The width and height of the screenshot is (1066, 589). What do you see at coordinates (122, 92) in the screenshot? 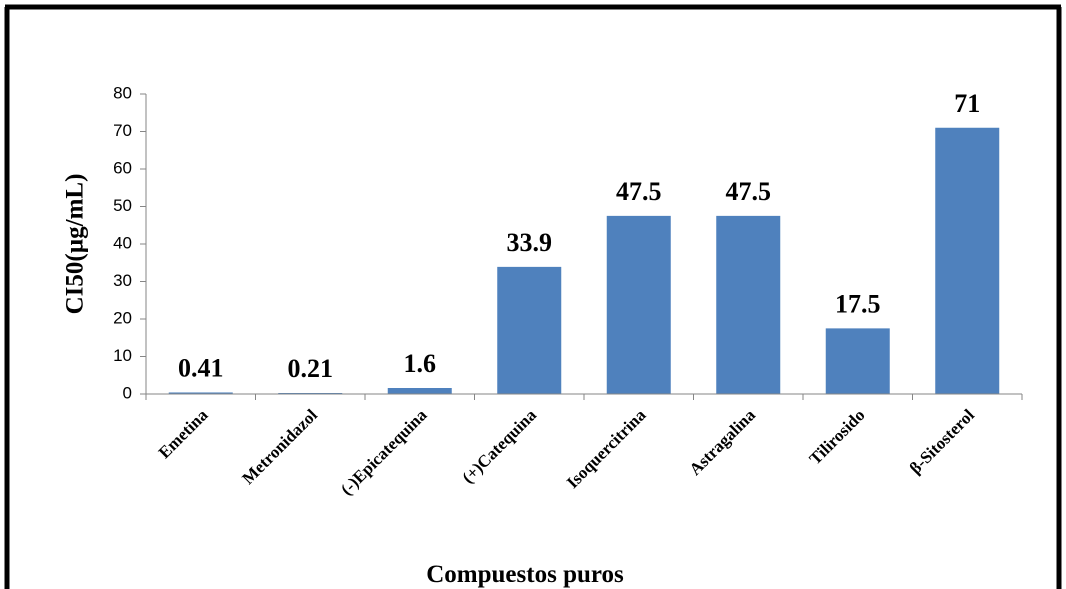
I see `y-tick-label: 80` at bounding box center [122, 92].